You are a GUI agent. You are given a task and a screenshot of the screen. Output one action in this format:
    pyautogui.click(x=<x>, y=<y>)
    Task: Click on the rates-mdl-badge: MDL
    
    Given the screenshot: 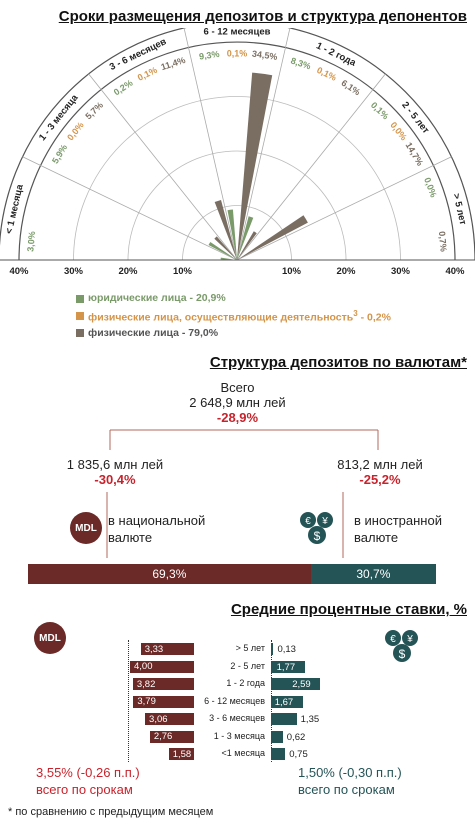 What is the action you would take?
    pyautogui.click(x=50, y=638)
    